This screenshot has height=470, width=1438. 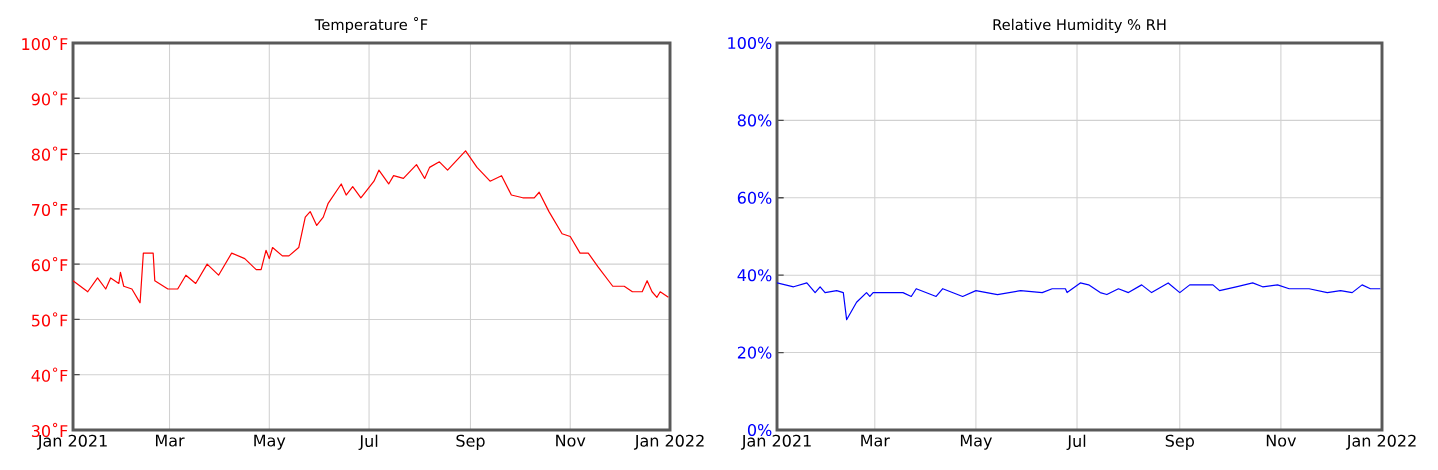 What do you see at coordinates (371, 25) in the screenshot?
I see `chart-title: Temperature ˚F` at bounding box center [371, 25].